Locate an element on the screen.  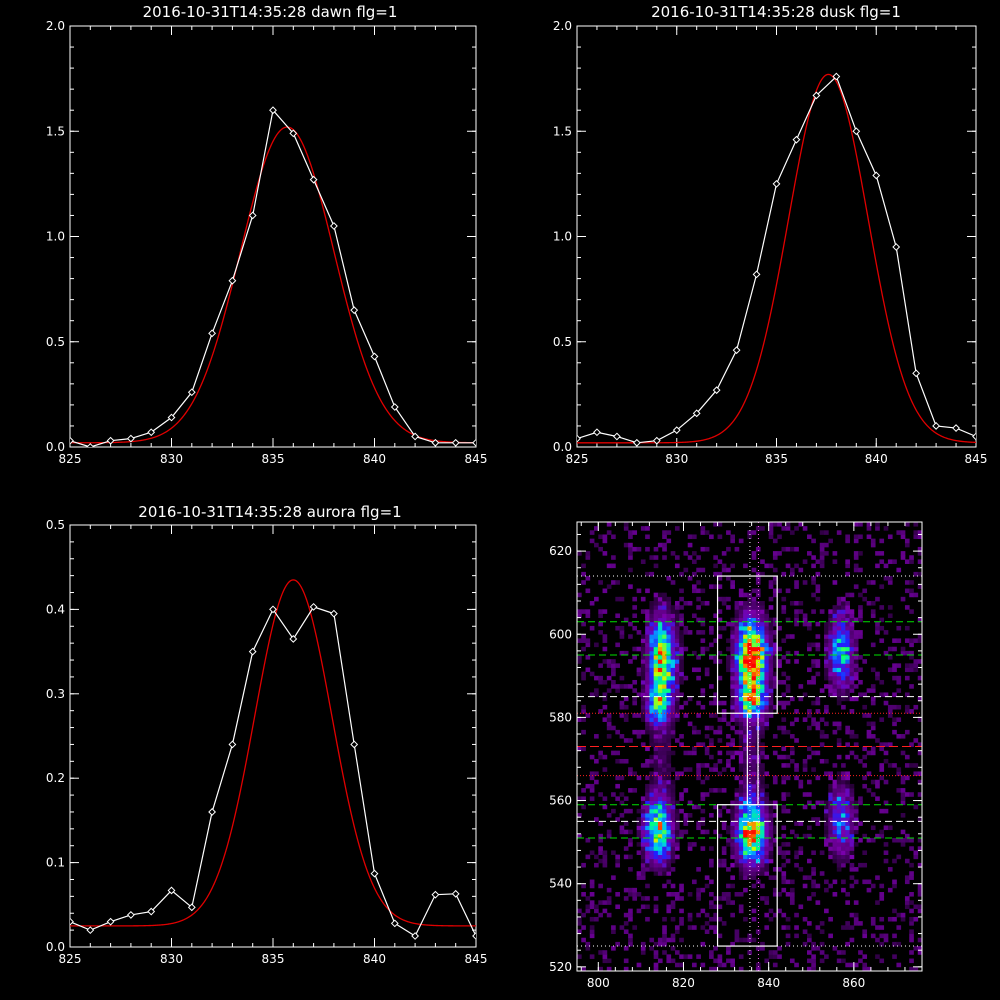
dusk-data-point is located at coordinates (974, 436).